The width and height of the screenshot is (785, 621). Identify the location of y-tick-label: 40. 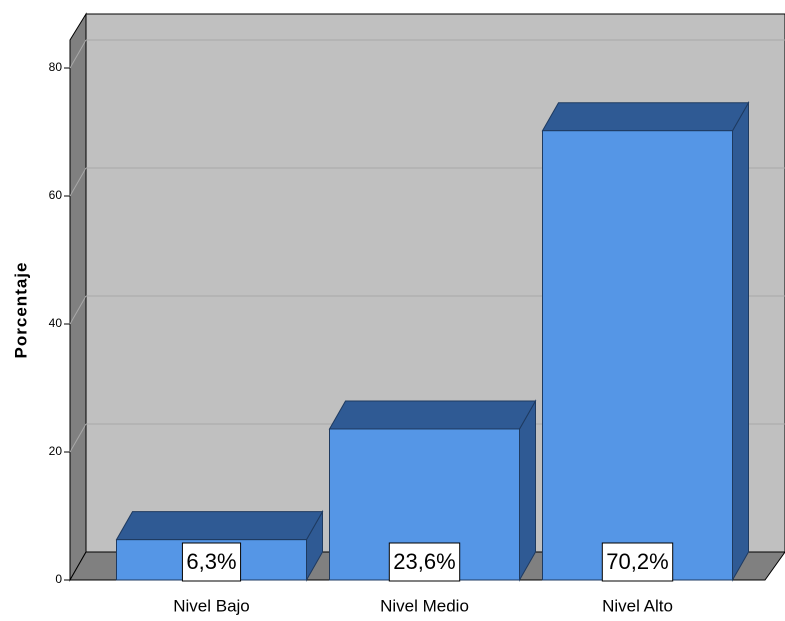
(56, 323).